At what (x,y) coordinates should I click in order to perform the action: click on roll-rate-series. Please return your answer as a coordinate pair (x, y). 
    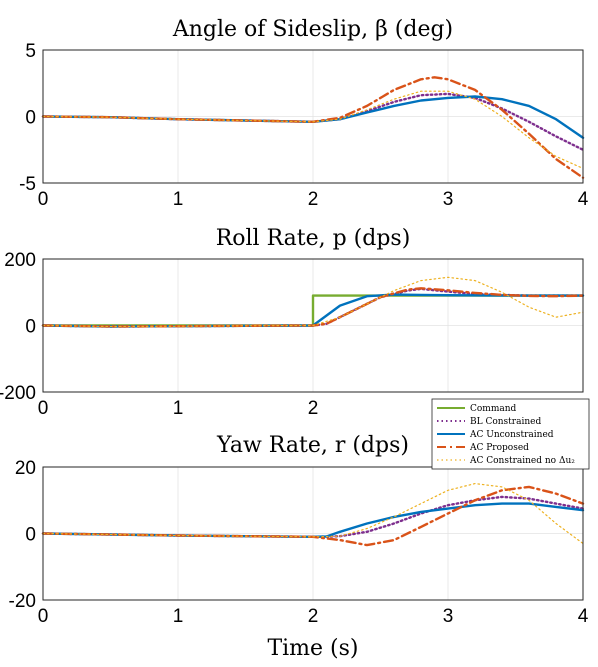
    Looking at the image, I should click on (313, 302).